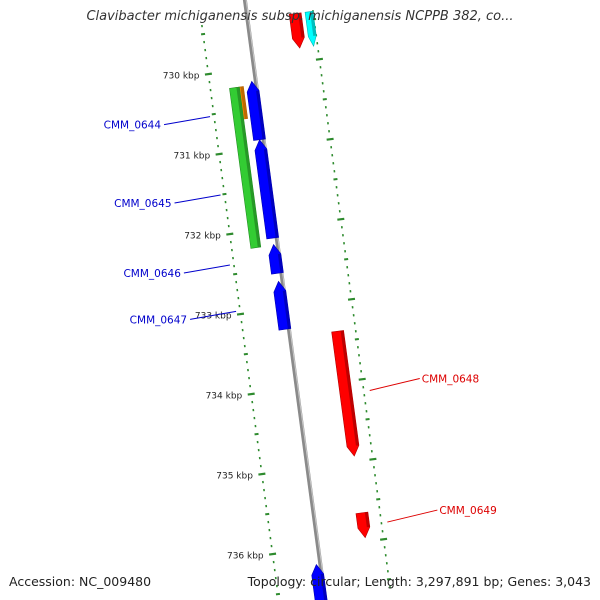 The width and height of the screenshot is (600, 600). What do you see at coordinates (467, 511) in the screenshot?
I see `gene-label: CMM_0649` at bounding box center [467, 511].